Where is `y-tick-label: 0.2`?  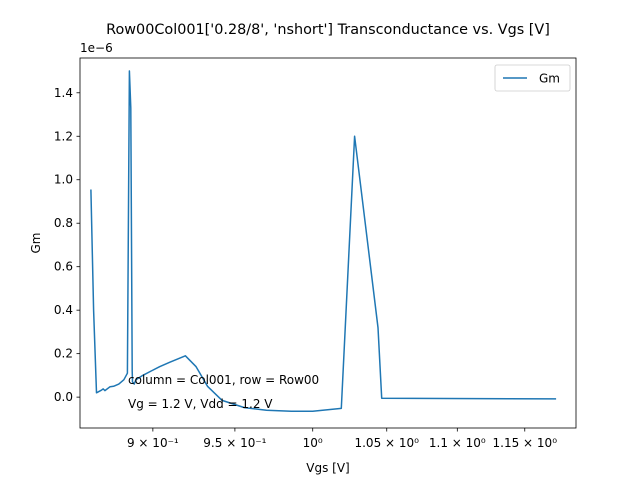 y-tick-label: 0.2 is located at coordinates (63, 354).